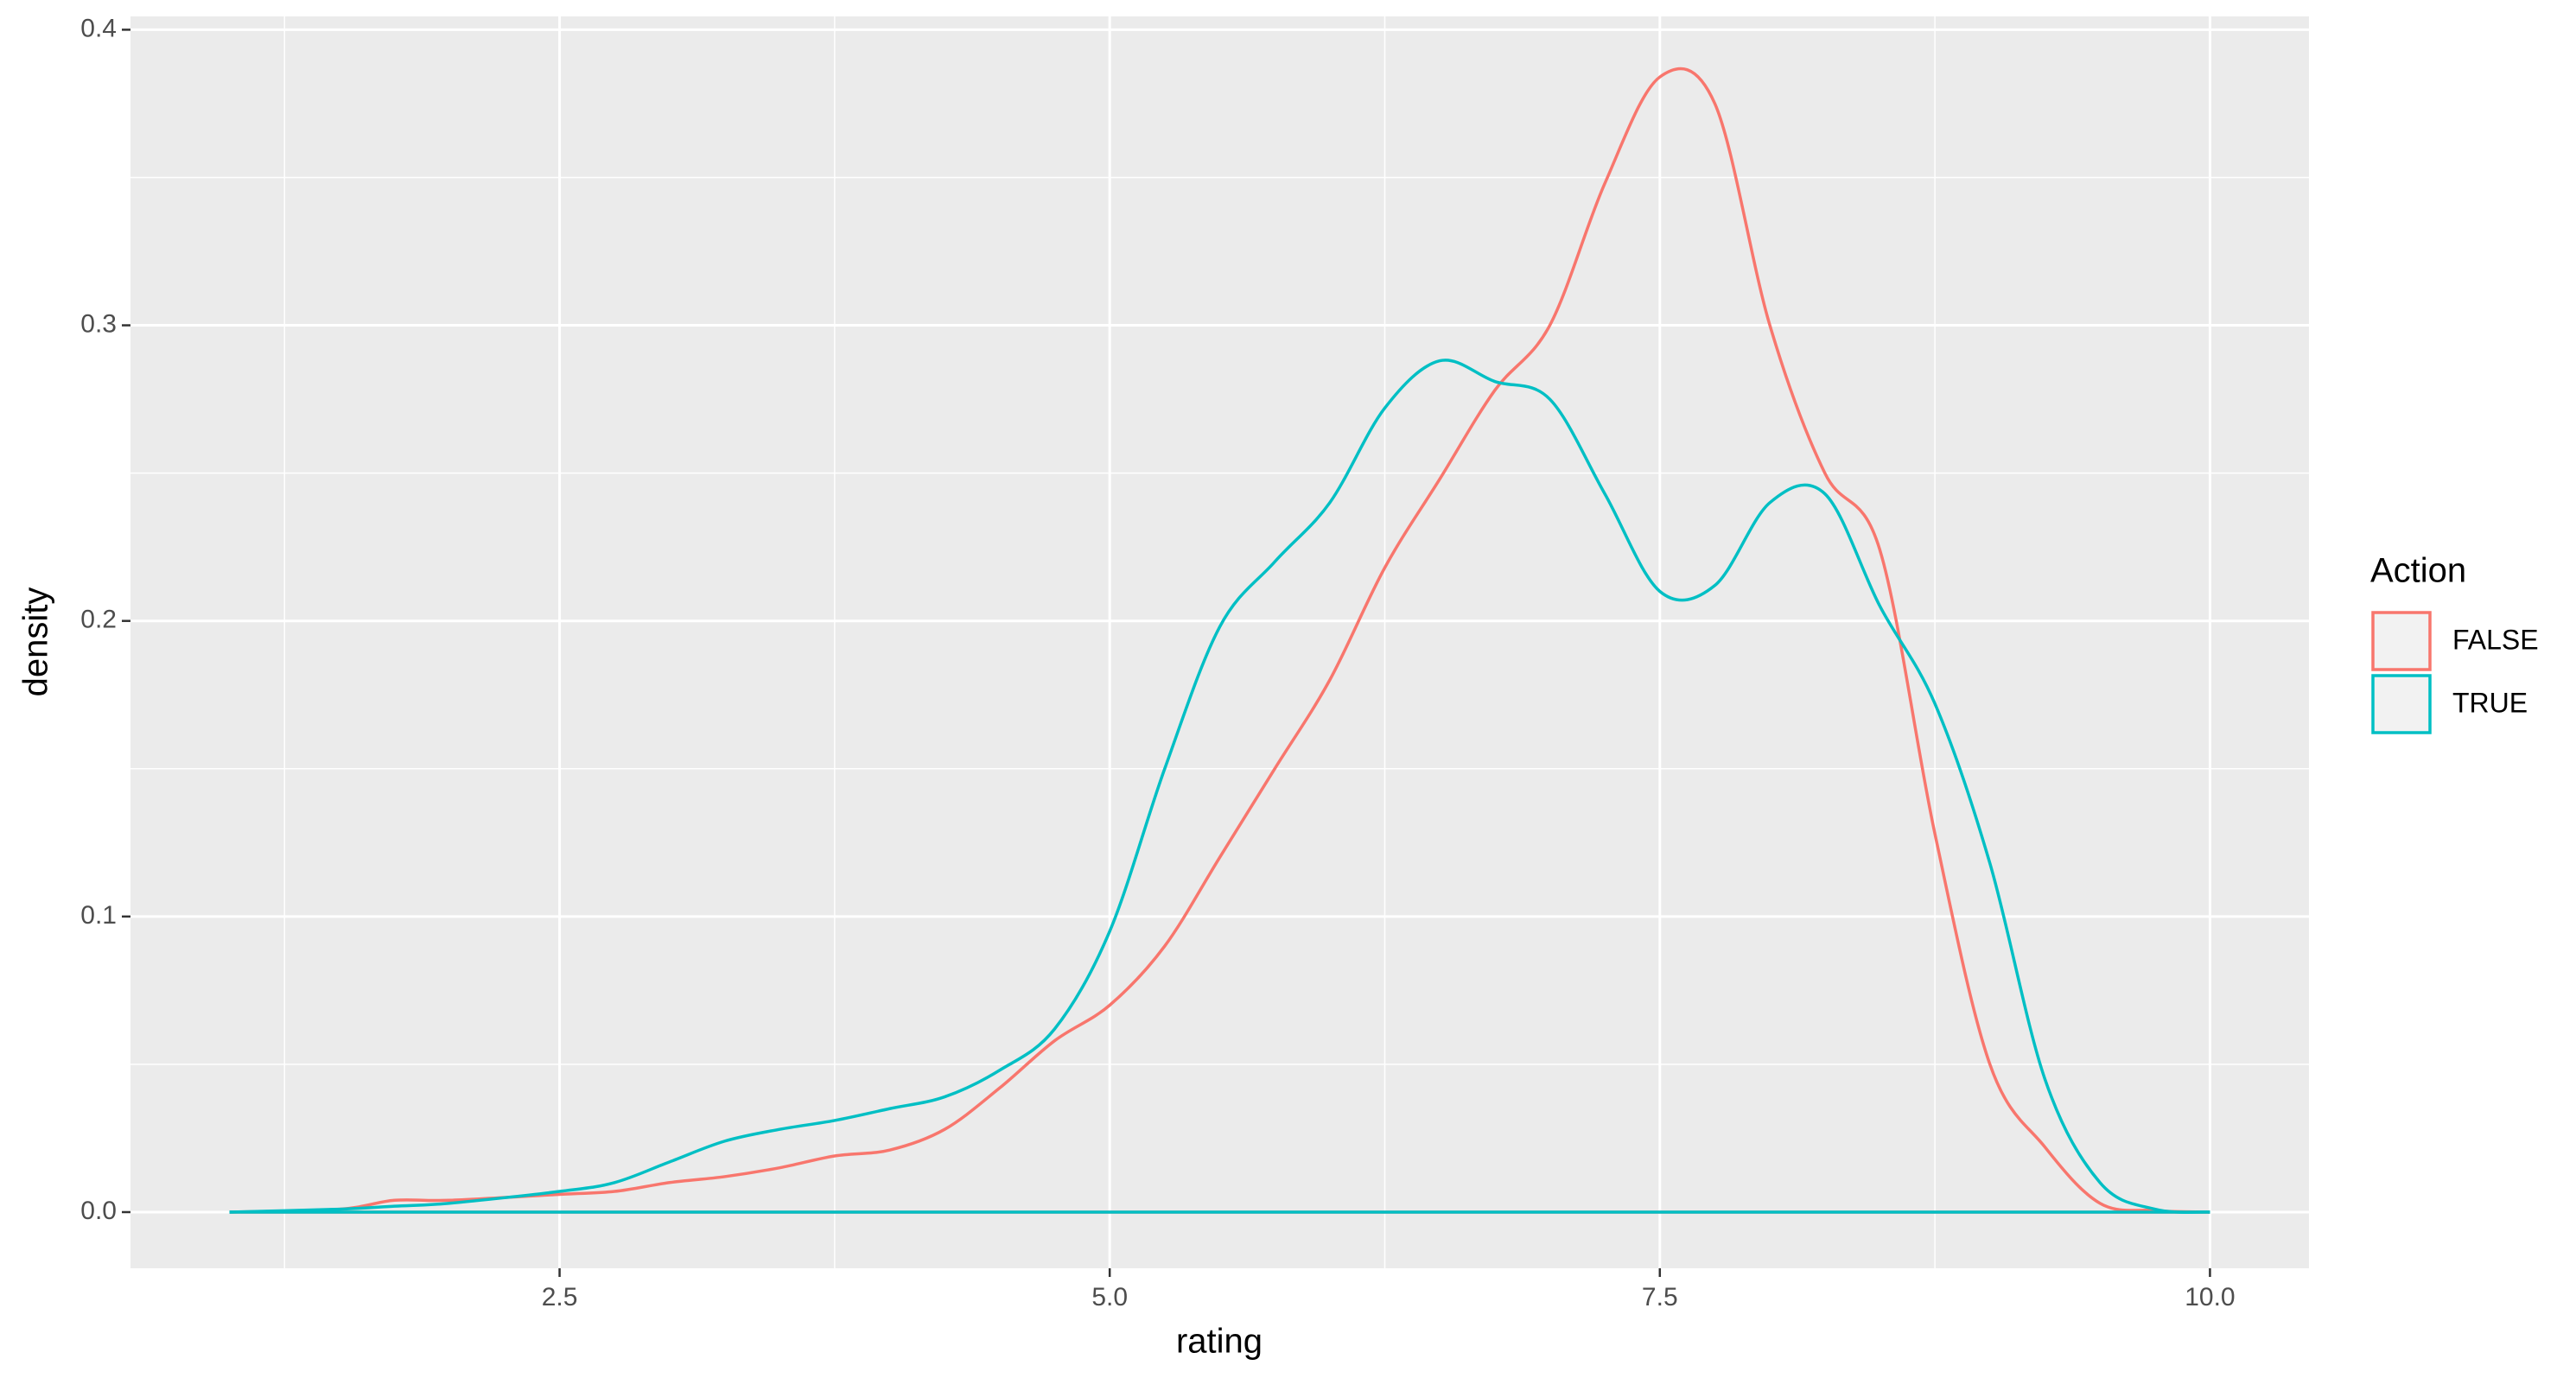  I want to click on y-tick-label: 0.0, so click(98, 1211).